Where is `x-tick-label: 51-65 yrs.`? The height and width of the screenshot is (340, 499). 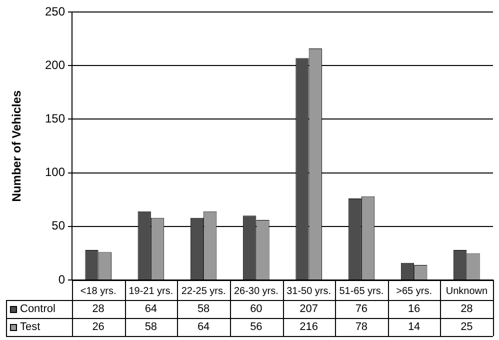
x-tick-label: 51-65 yrs. is located at coordinates (361, 291).